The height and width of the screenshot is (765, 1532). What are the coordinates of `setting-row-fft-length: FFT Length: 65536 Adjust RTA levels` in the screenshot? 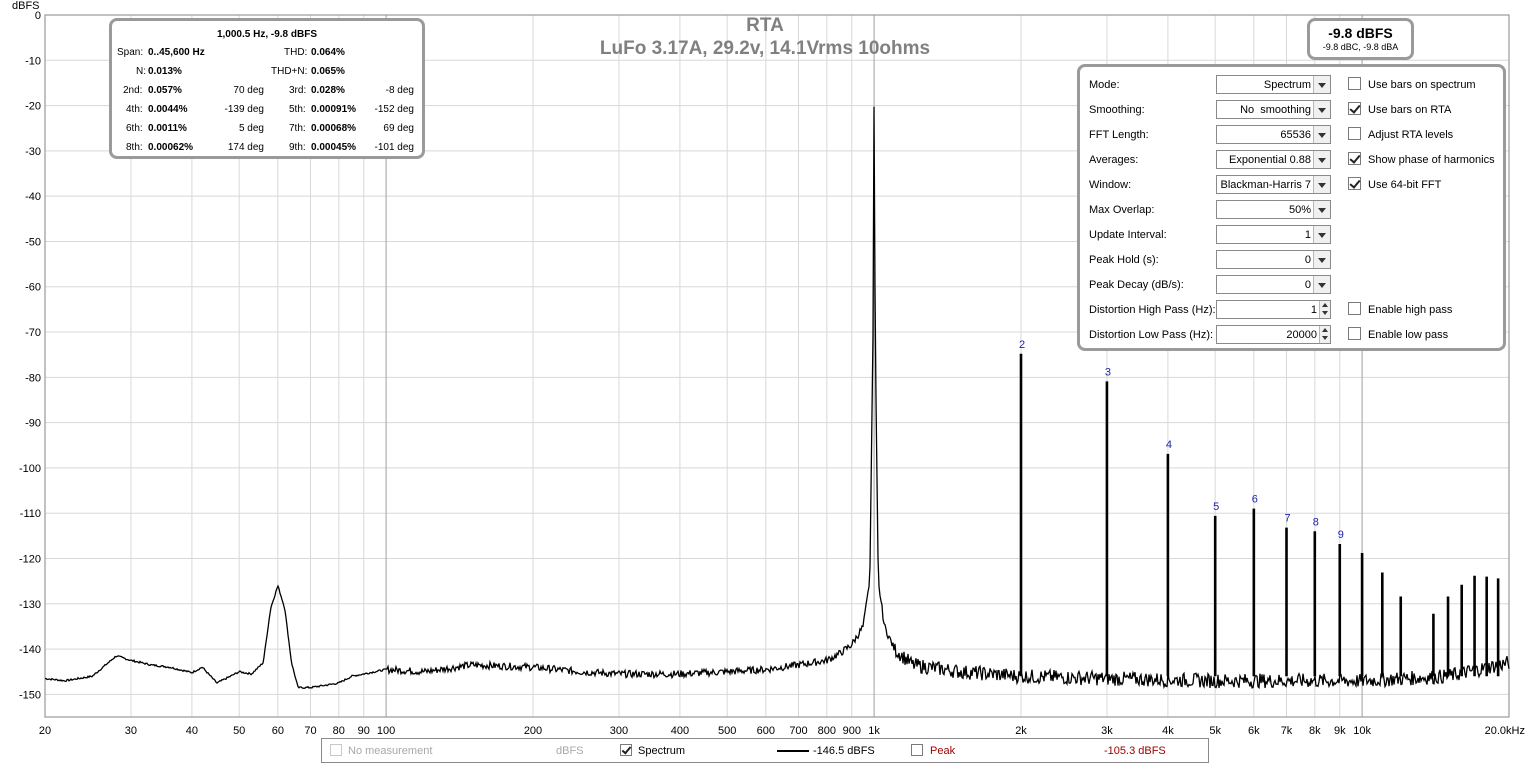 It's located at (1291, 135).